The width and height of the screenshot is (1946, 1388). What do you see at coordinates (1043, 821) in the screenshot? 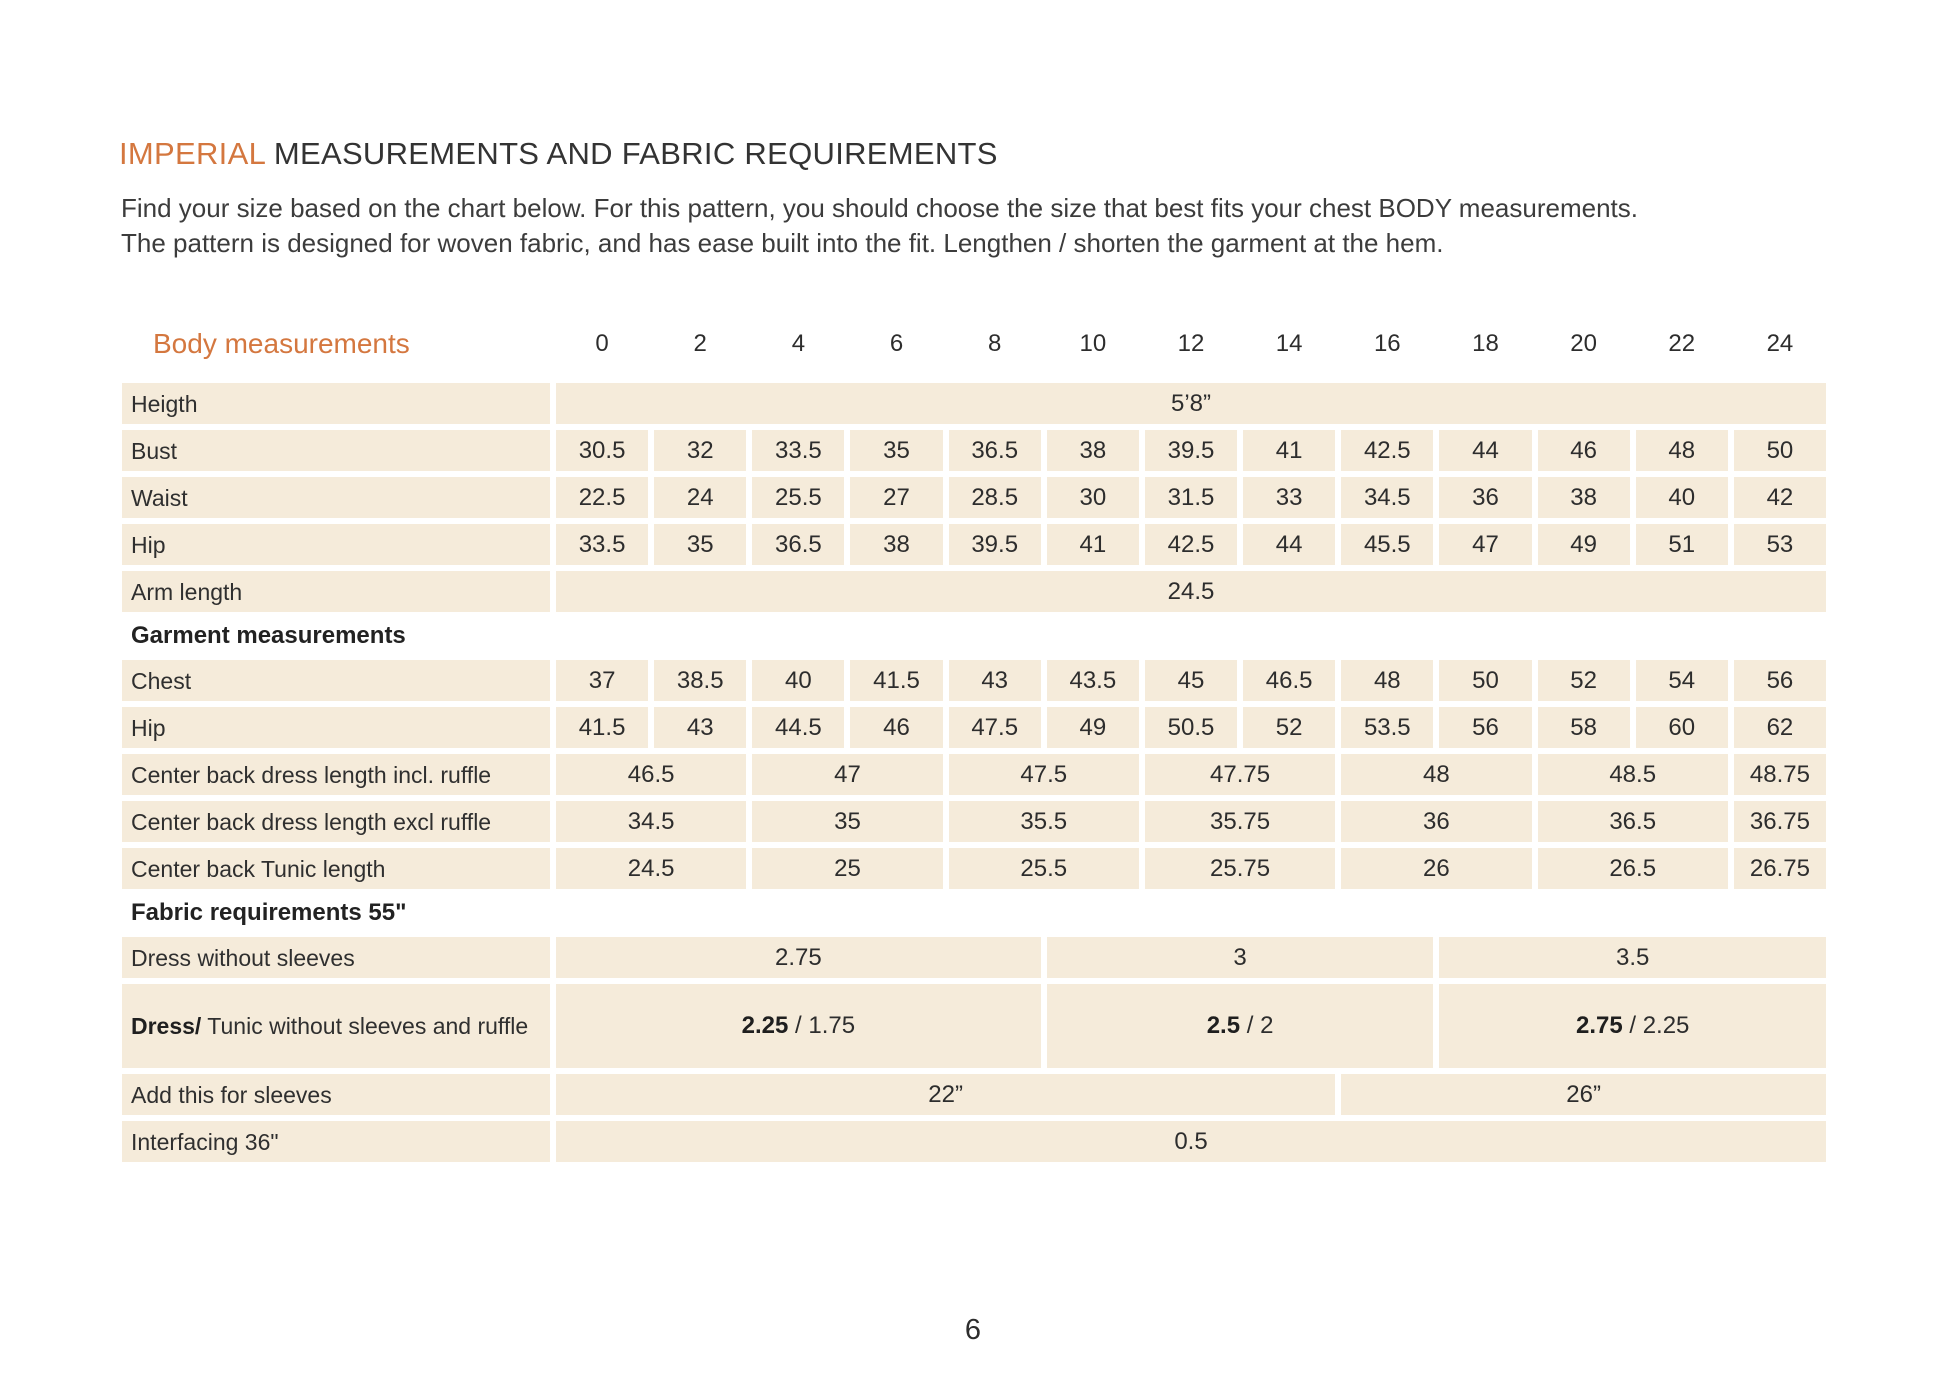
I see `value-cell: 35.5` at bounding box center [1043, 821].